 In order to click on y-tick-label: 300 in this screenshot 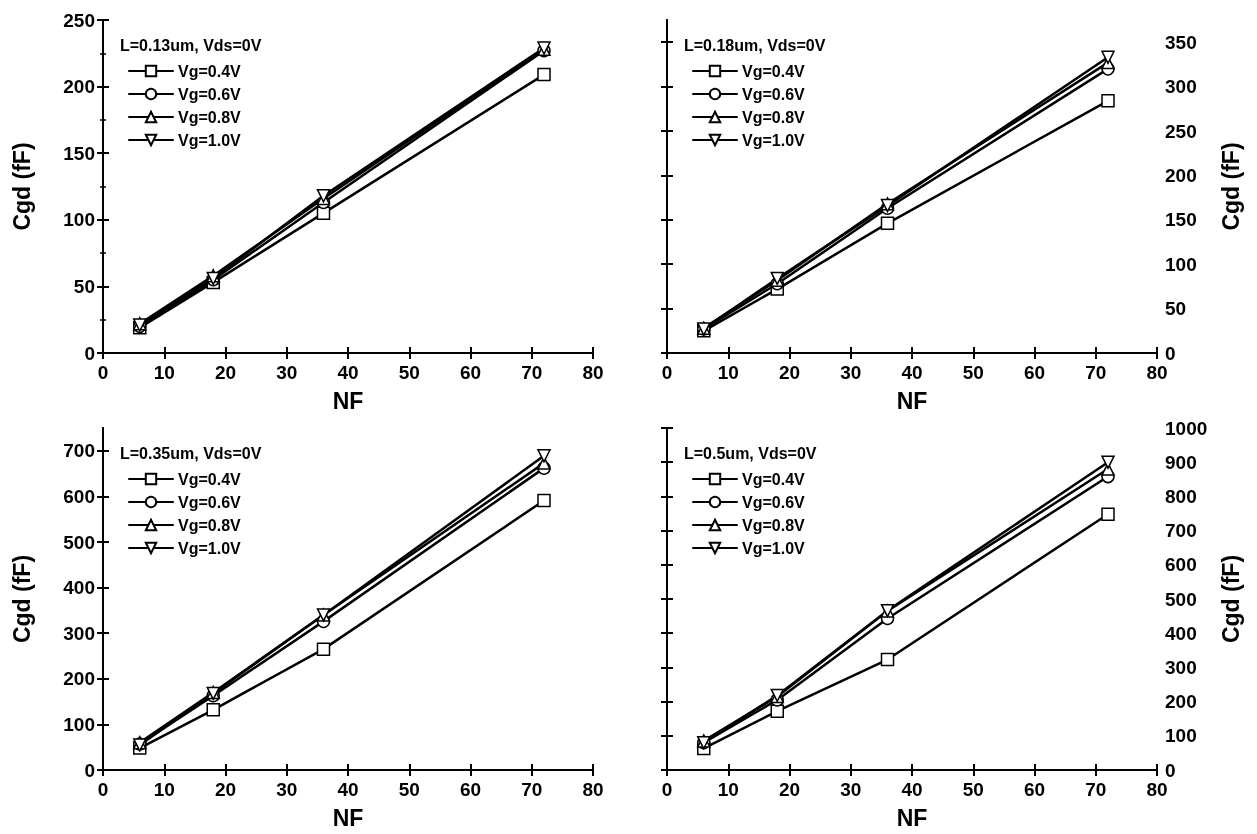, I will do `click(79, 633)`.